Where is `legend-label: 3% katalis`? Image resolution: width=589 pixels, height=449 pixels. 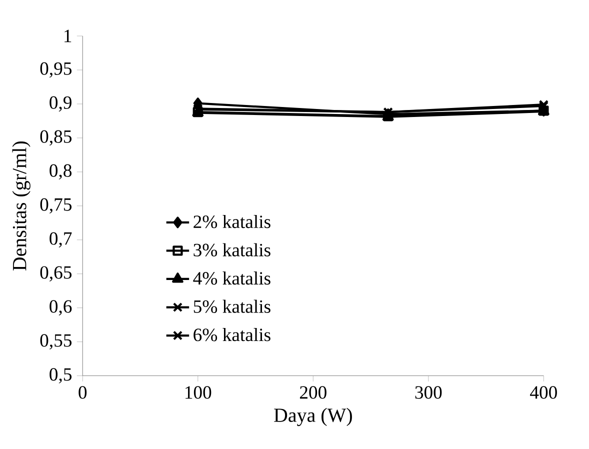
legend-label: 3% katalis is located at coordinates (232, 249).